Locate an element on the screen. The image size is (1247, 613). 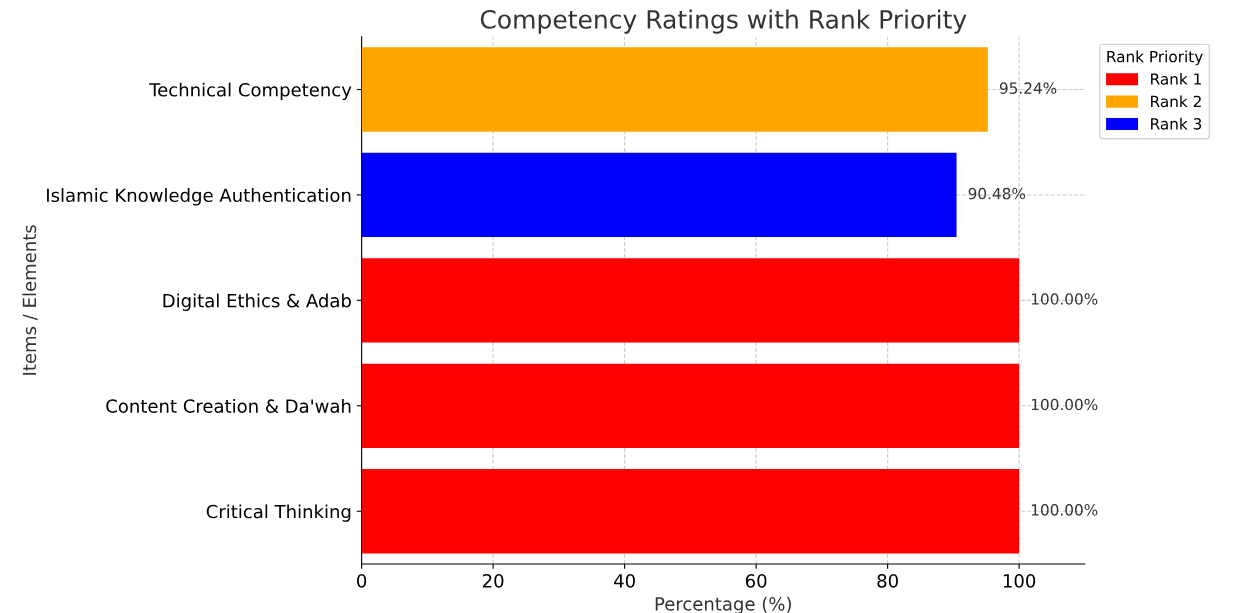
y-tick-label: Critical Thinking is located at coordinates (278, 513).